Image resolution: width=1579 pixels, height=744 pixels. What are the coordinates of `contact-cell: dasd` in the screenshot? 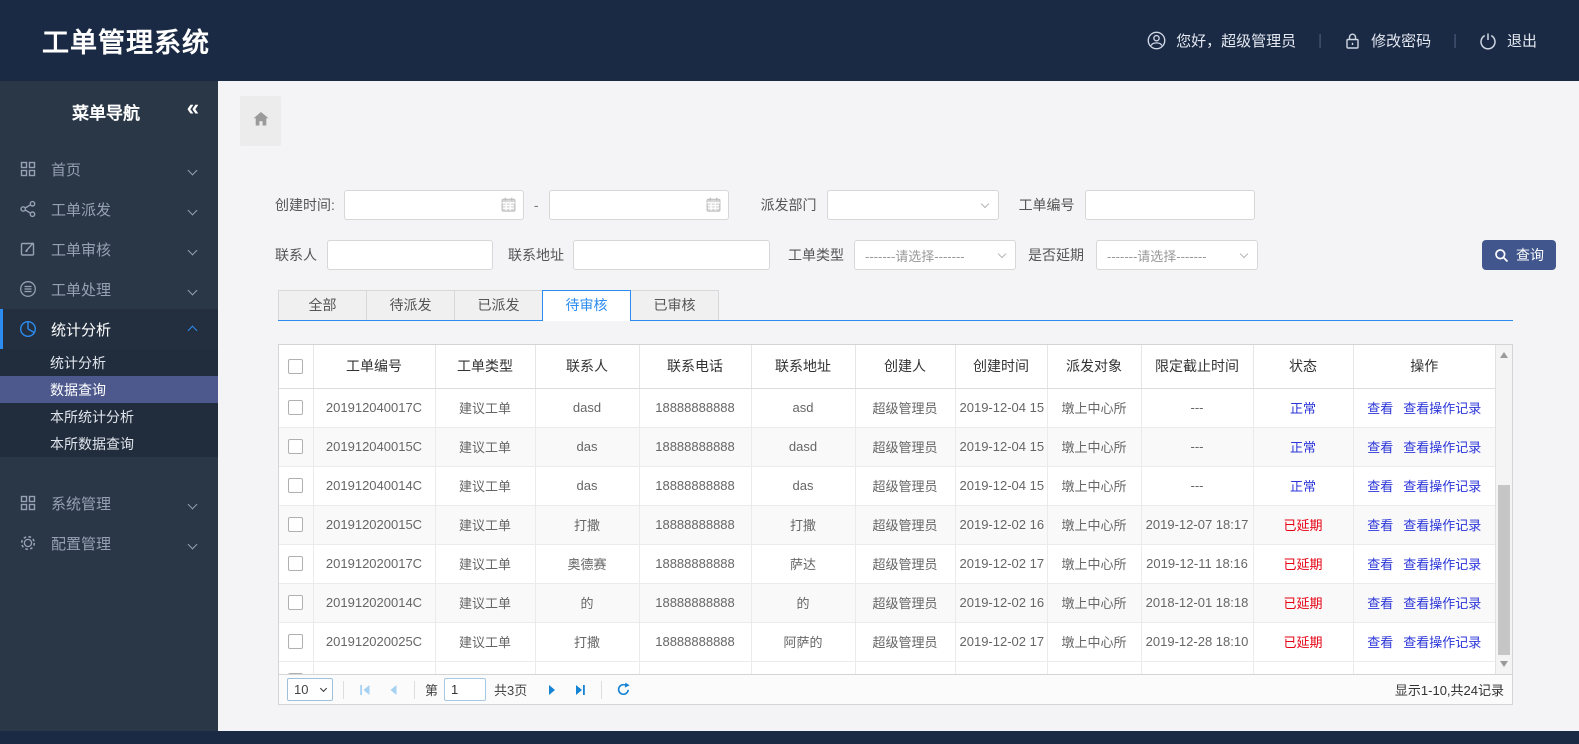 It's located at (587, 408).